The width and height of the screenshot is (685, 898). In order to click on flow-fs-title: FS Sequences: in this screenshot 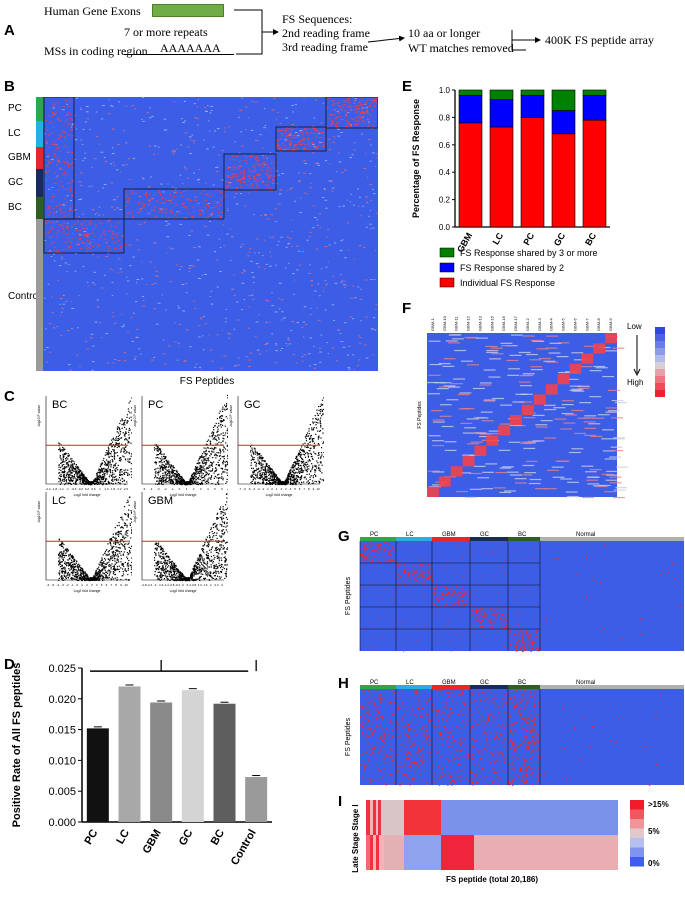, I will do `click(317, 19)`.